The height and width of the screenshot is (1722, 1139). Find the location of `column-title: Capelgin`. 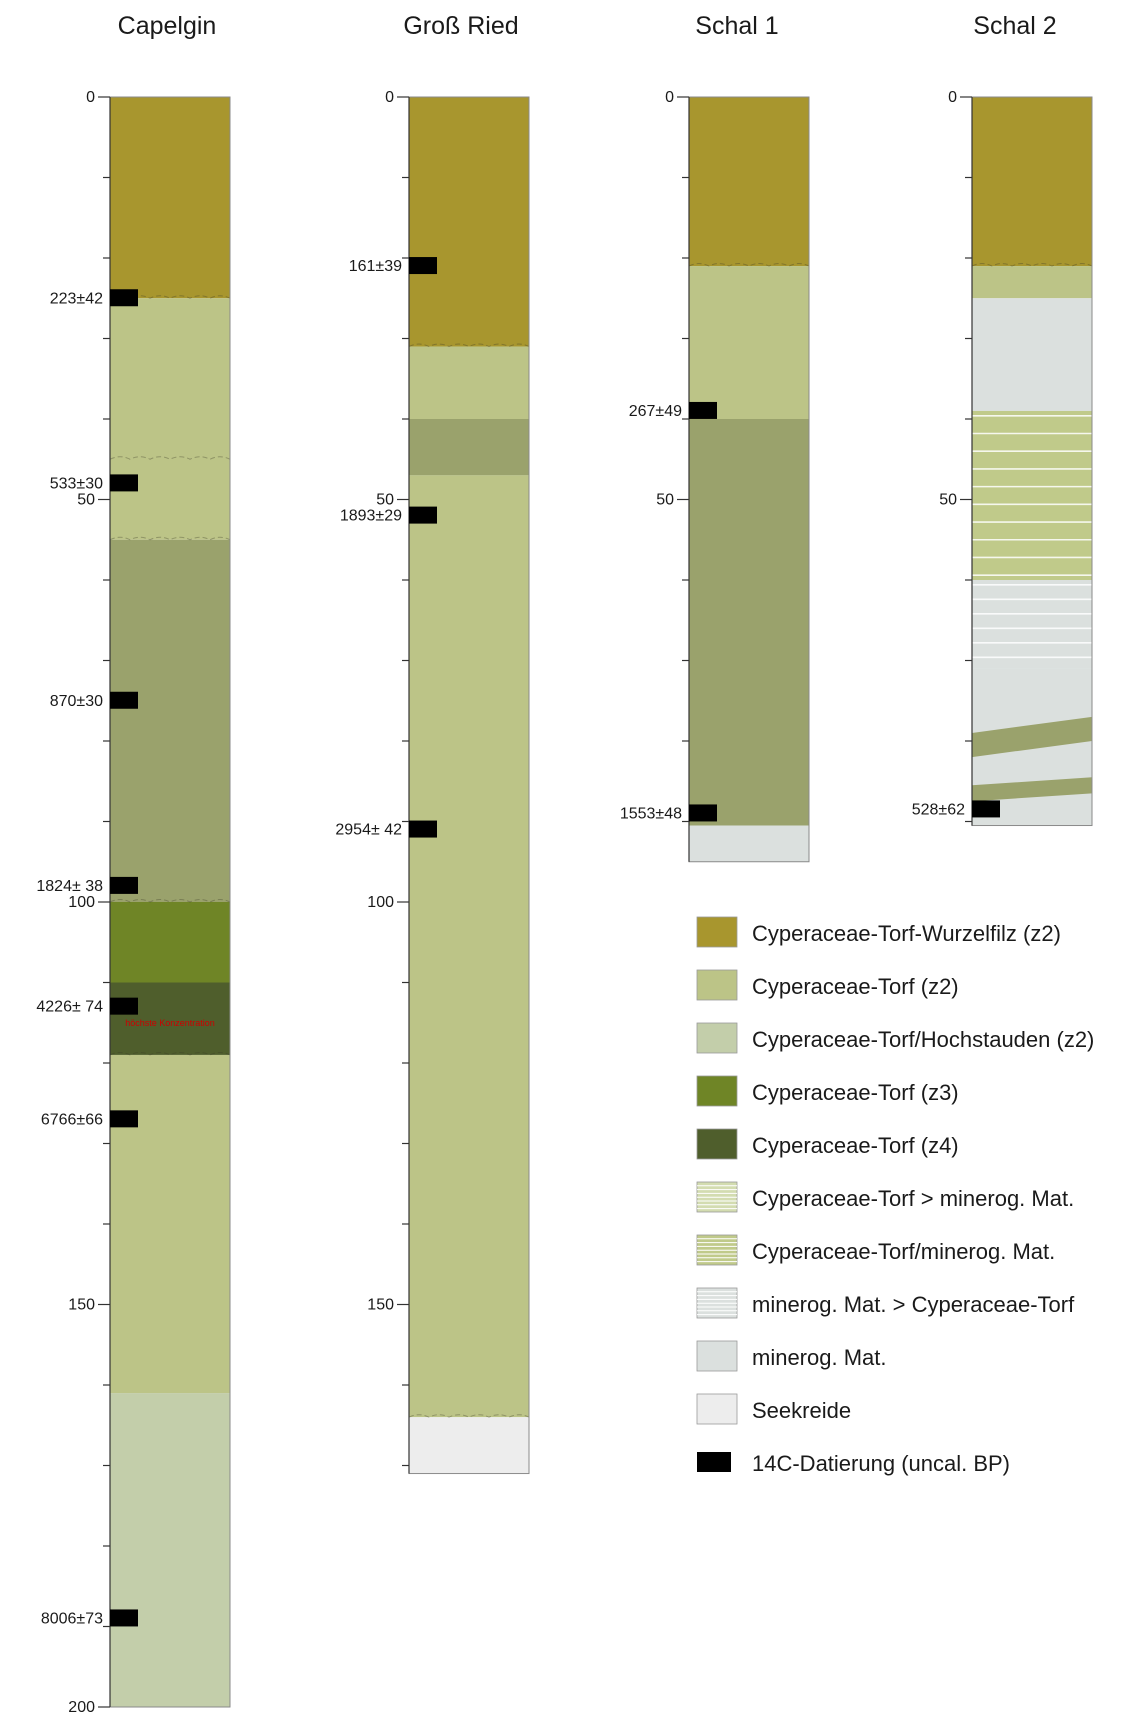

column-title: Capelgin is located at coordinates (167, 26).